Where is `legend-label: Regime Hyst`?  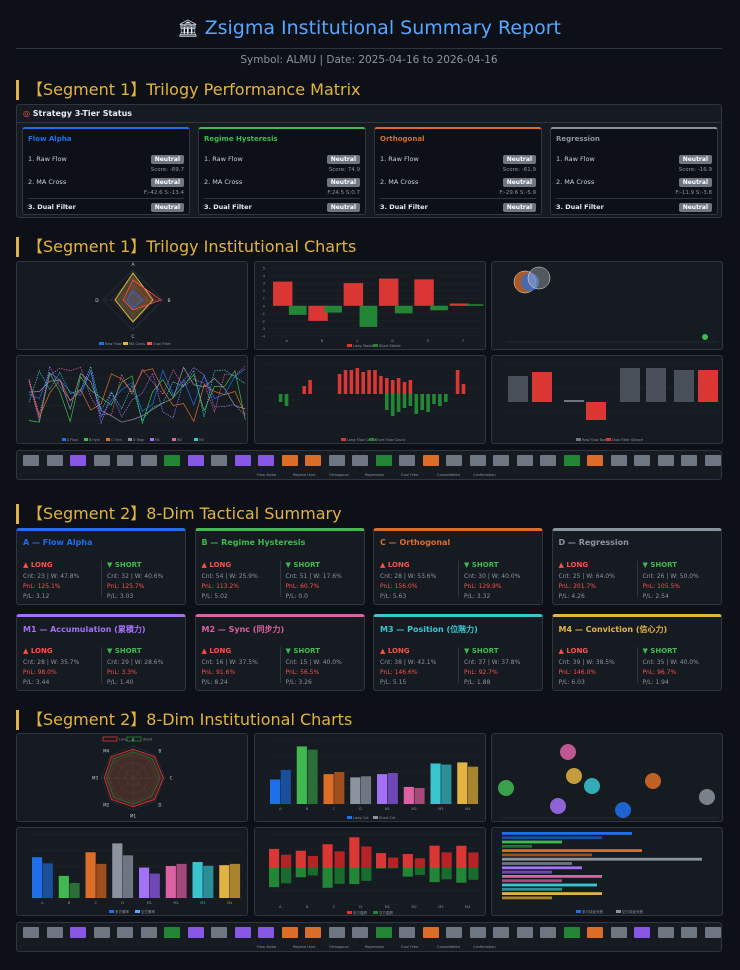 legend-label: Regime Hyst is located at coordinates (304, 475).